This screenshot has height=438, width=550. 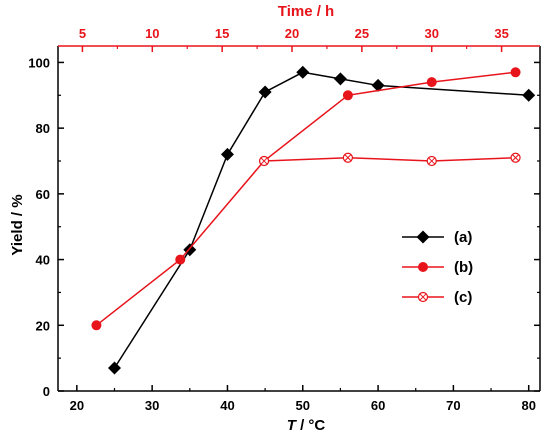 What do you see at coordinates (437, 297) in the screenshot?
I see `legend-c: (c)` at bounding box center [437, 297].